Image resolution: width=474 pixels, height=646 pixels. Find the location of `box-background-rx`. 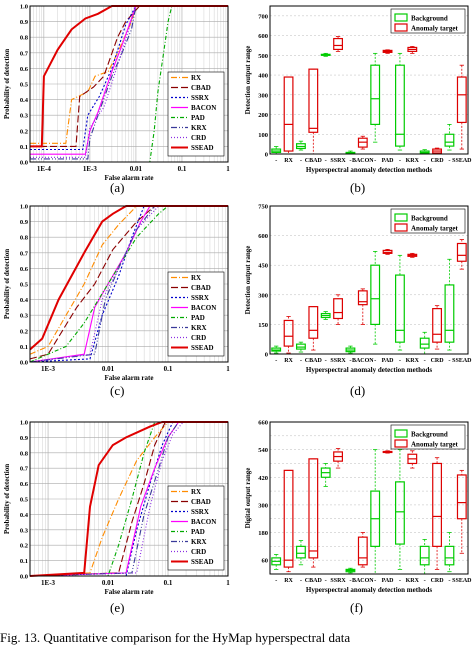

box-background-rx is located at coordinates (276, 562).